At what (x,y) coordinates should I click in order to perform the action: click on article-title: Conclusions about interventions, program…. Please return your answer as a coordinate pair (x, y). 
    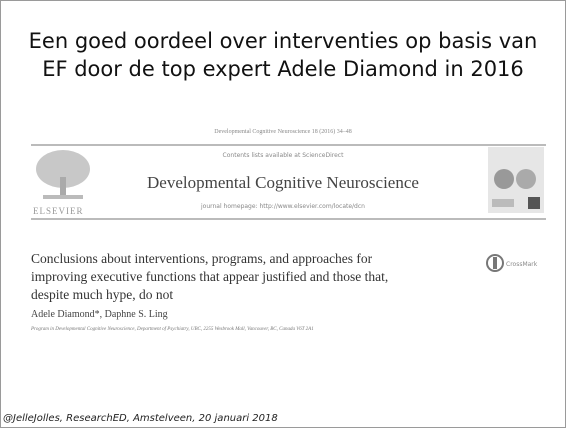
    Looking at the image, I should click on (202, 258).